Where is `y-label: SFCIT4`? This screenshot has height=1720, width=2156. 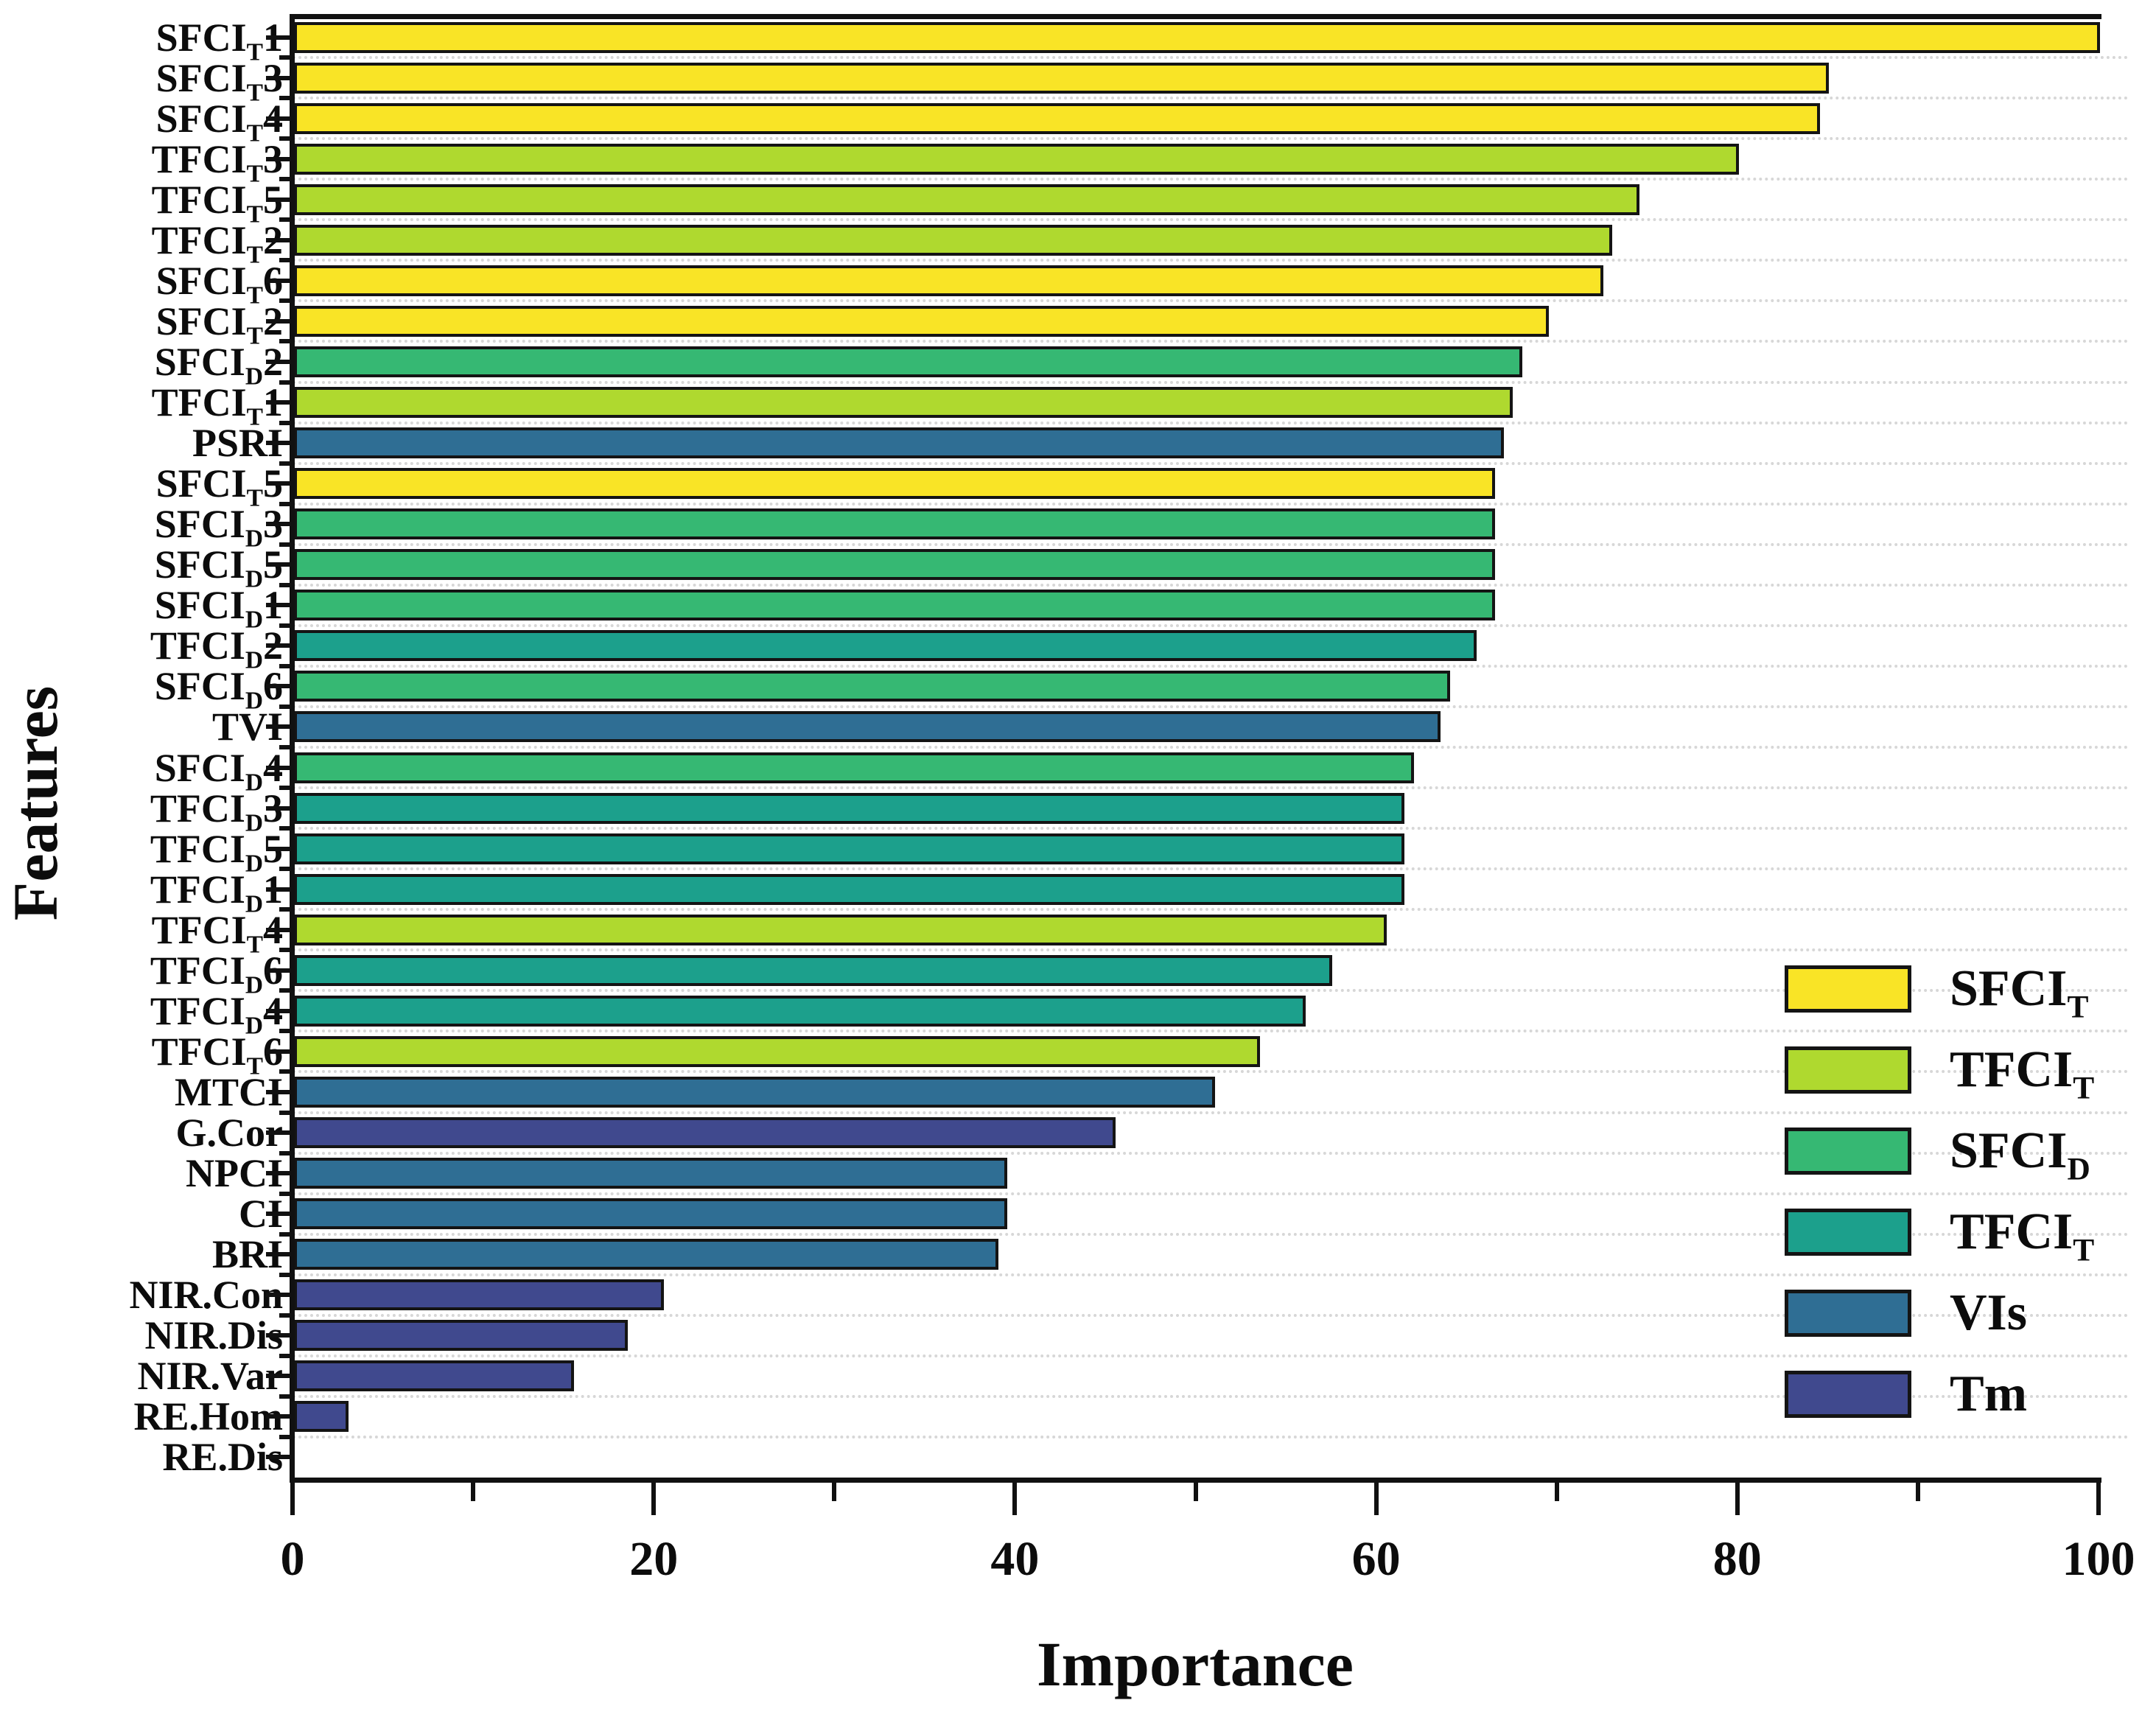 y-label: SFCIT4 is located at coordinates (141, 123).